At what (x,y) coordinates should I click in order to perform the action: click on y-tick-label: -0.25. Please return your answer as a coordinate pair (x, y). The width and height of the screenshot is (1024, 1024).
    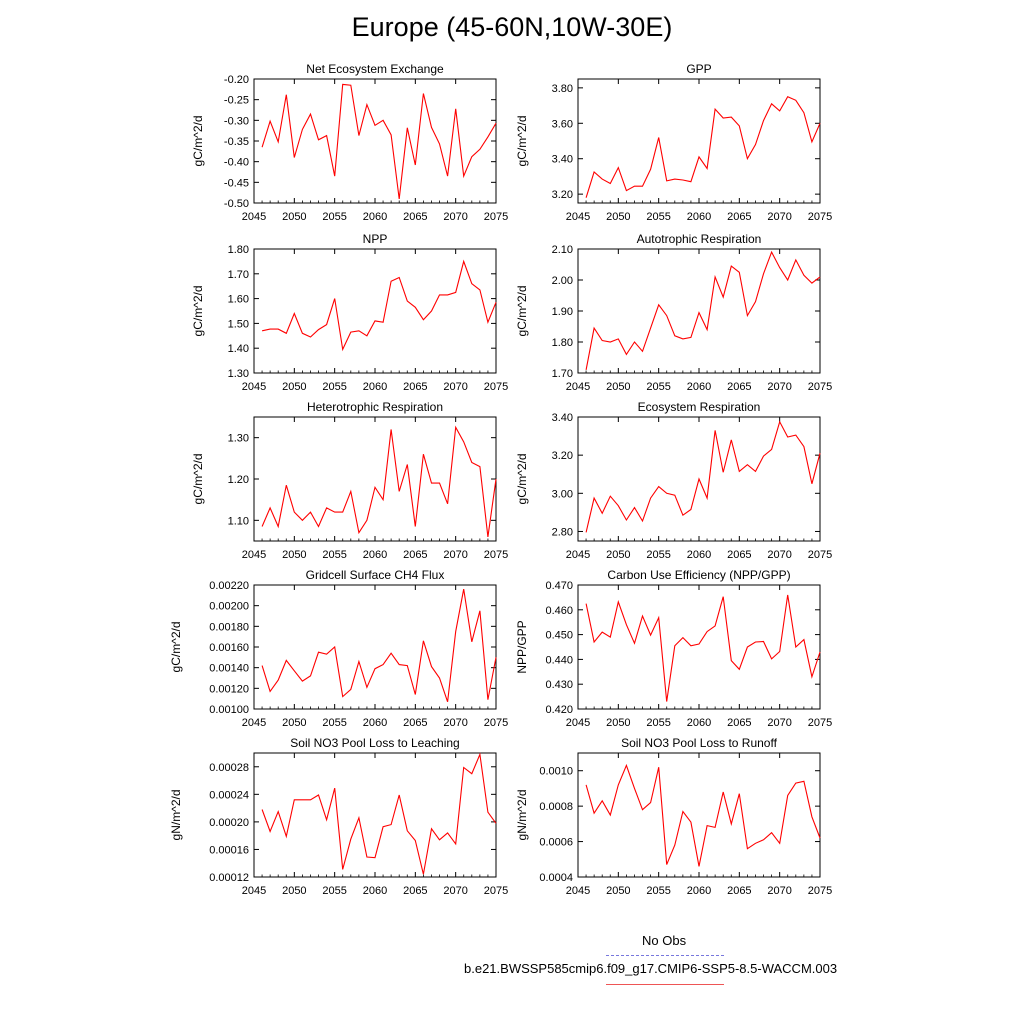
    Looking at the image, I should click on (236, 101).